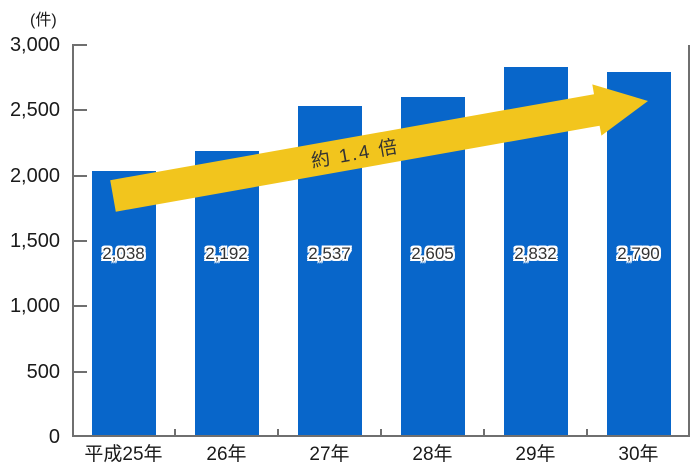  What do you see at coordinates (54, 437) in the screenshot?
I see `y-axis-label: 0` at bounding box center [54, 437].